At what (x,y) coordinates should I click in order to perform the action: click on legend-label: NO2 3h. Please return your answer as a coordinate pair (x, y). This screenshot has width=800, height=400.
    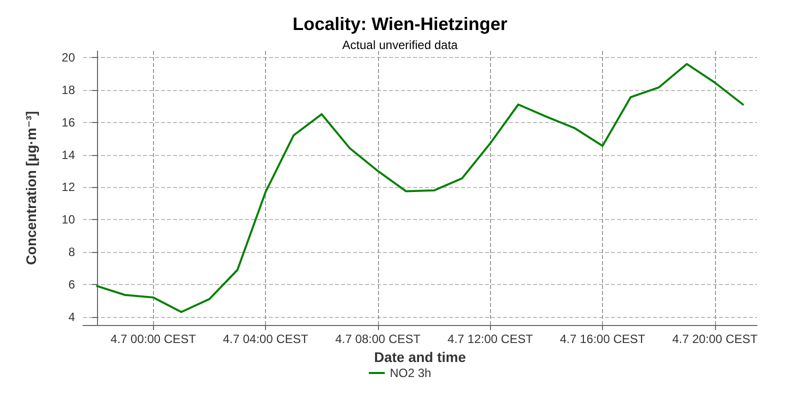
    Looking at the image, I should click on (411, 373).